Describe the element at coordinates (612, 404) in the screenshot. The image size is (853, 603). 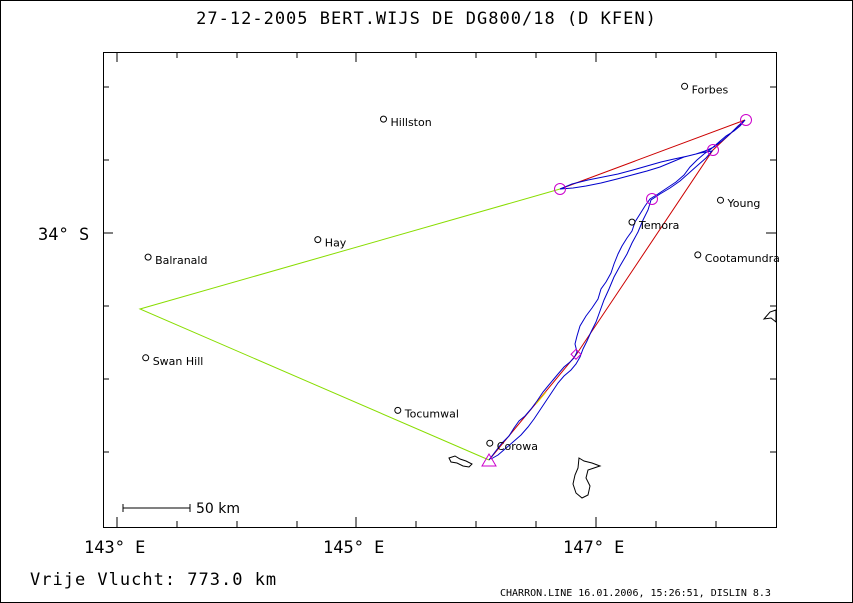
I see `lake-outlines` at that location.